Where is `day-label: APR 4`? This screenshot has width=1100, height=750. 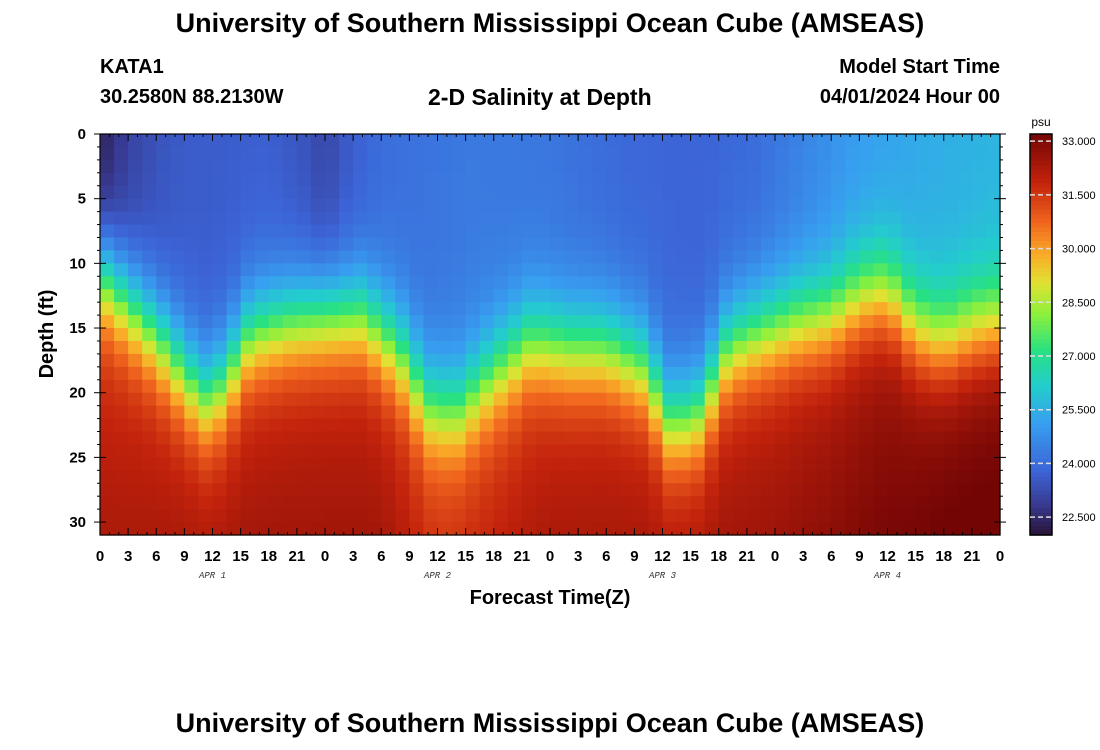
day-label: APR 4 is located at coordinates (887, 576).